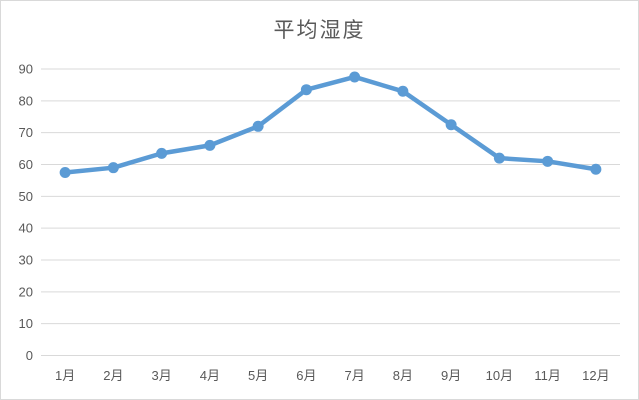 This screenshot has height=400, width=639. Describe the element at coordinates (258, 375) in the screenshot. I see `x-tick-label: 5月` at that location.